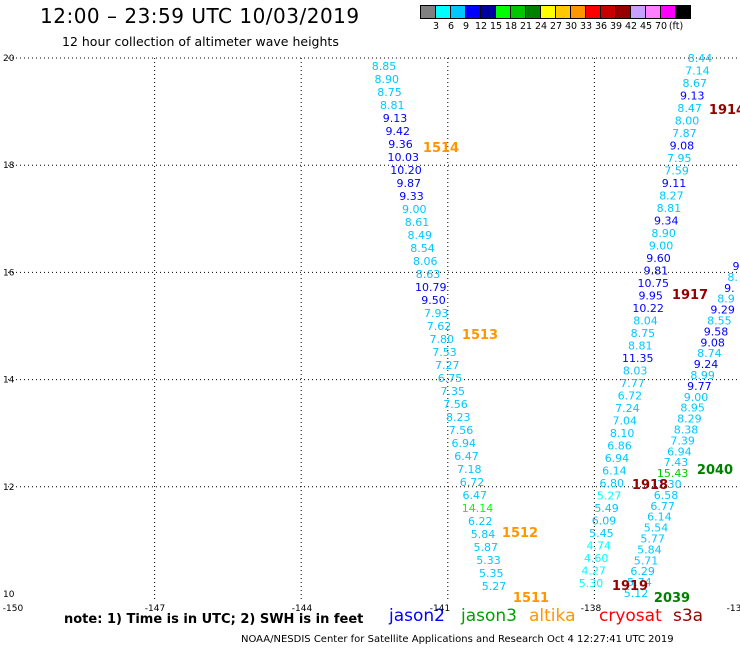  What do you see at coordinates (716, 331) in the screenshot?
I see `wave-height-value: 9.58` at bounding box center [716, 331].